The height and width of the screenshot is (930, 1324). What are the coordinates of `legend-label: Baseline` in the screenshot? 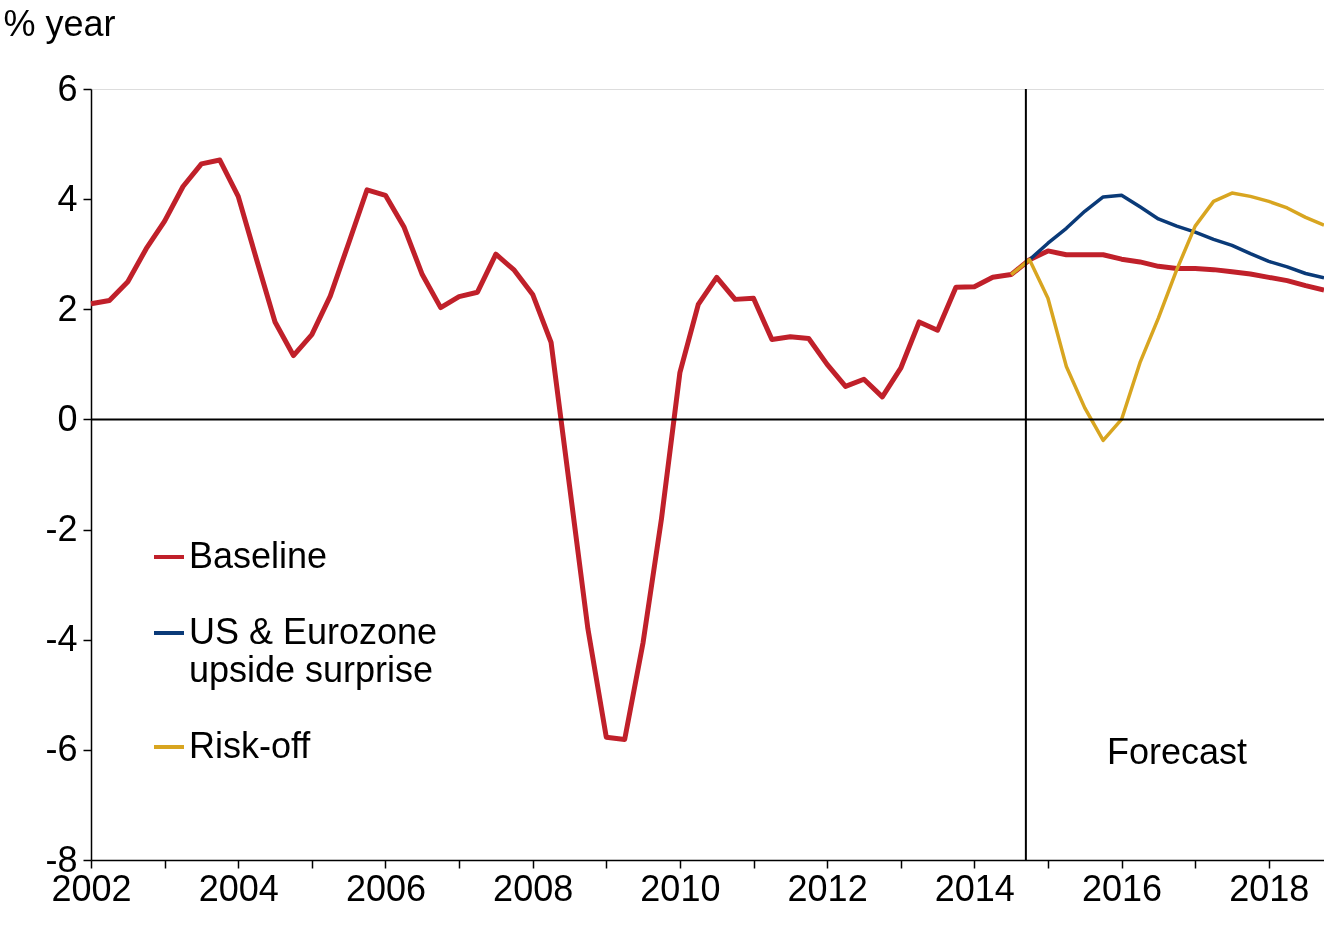 It's located at (258, 555).